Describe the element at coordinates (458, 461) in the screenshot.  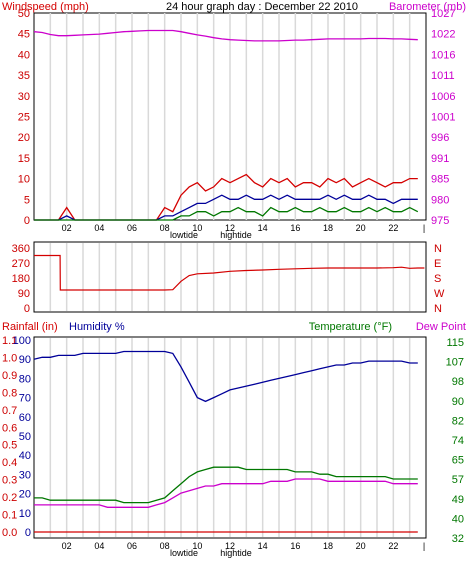
I see `y-tick-label: 65` at that location.